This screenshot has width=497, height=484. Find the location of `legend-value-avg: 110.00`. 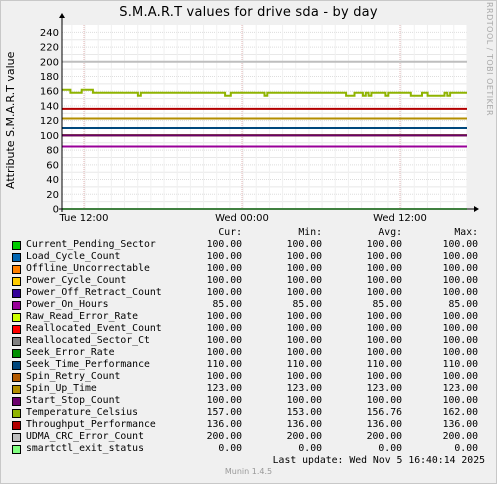

legend-value-avg: 110.00 is located at coordinates (384, 364).